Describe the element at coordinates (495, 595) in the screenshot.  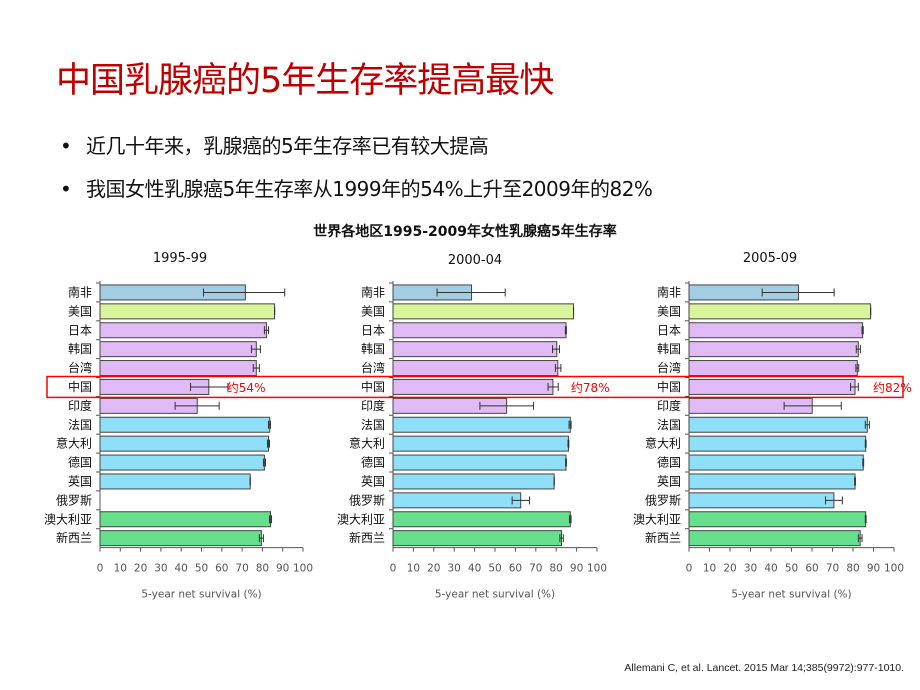
I see `x-axis-title: 5-year net survival (%)` at that location.